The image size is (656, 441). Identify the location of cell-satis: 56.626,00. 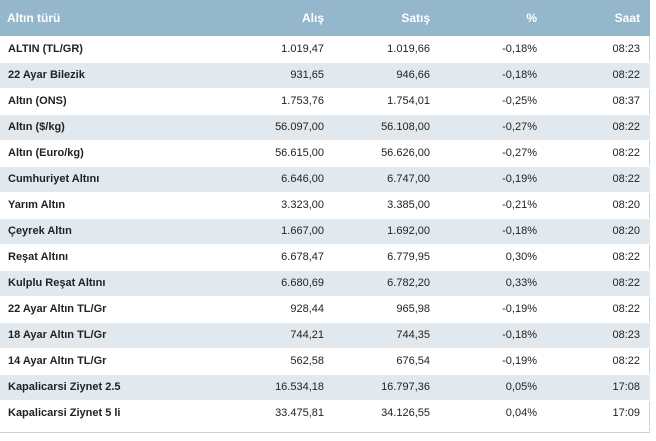
(385, 153).